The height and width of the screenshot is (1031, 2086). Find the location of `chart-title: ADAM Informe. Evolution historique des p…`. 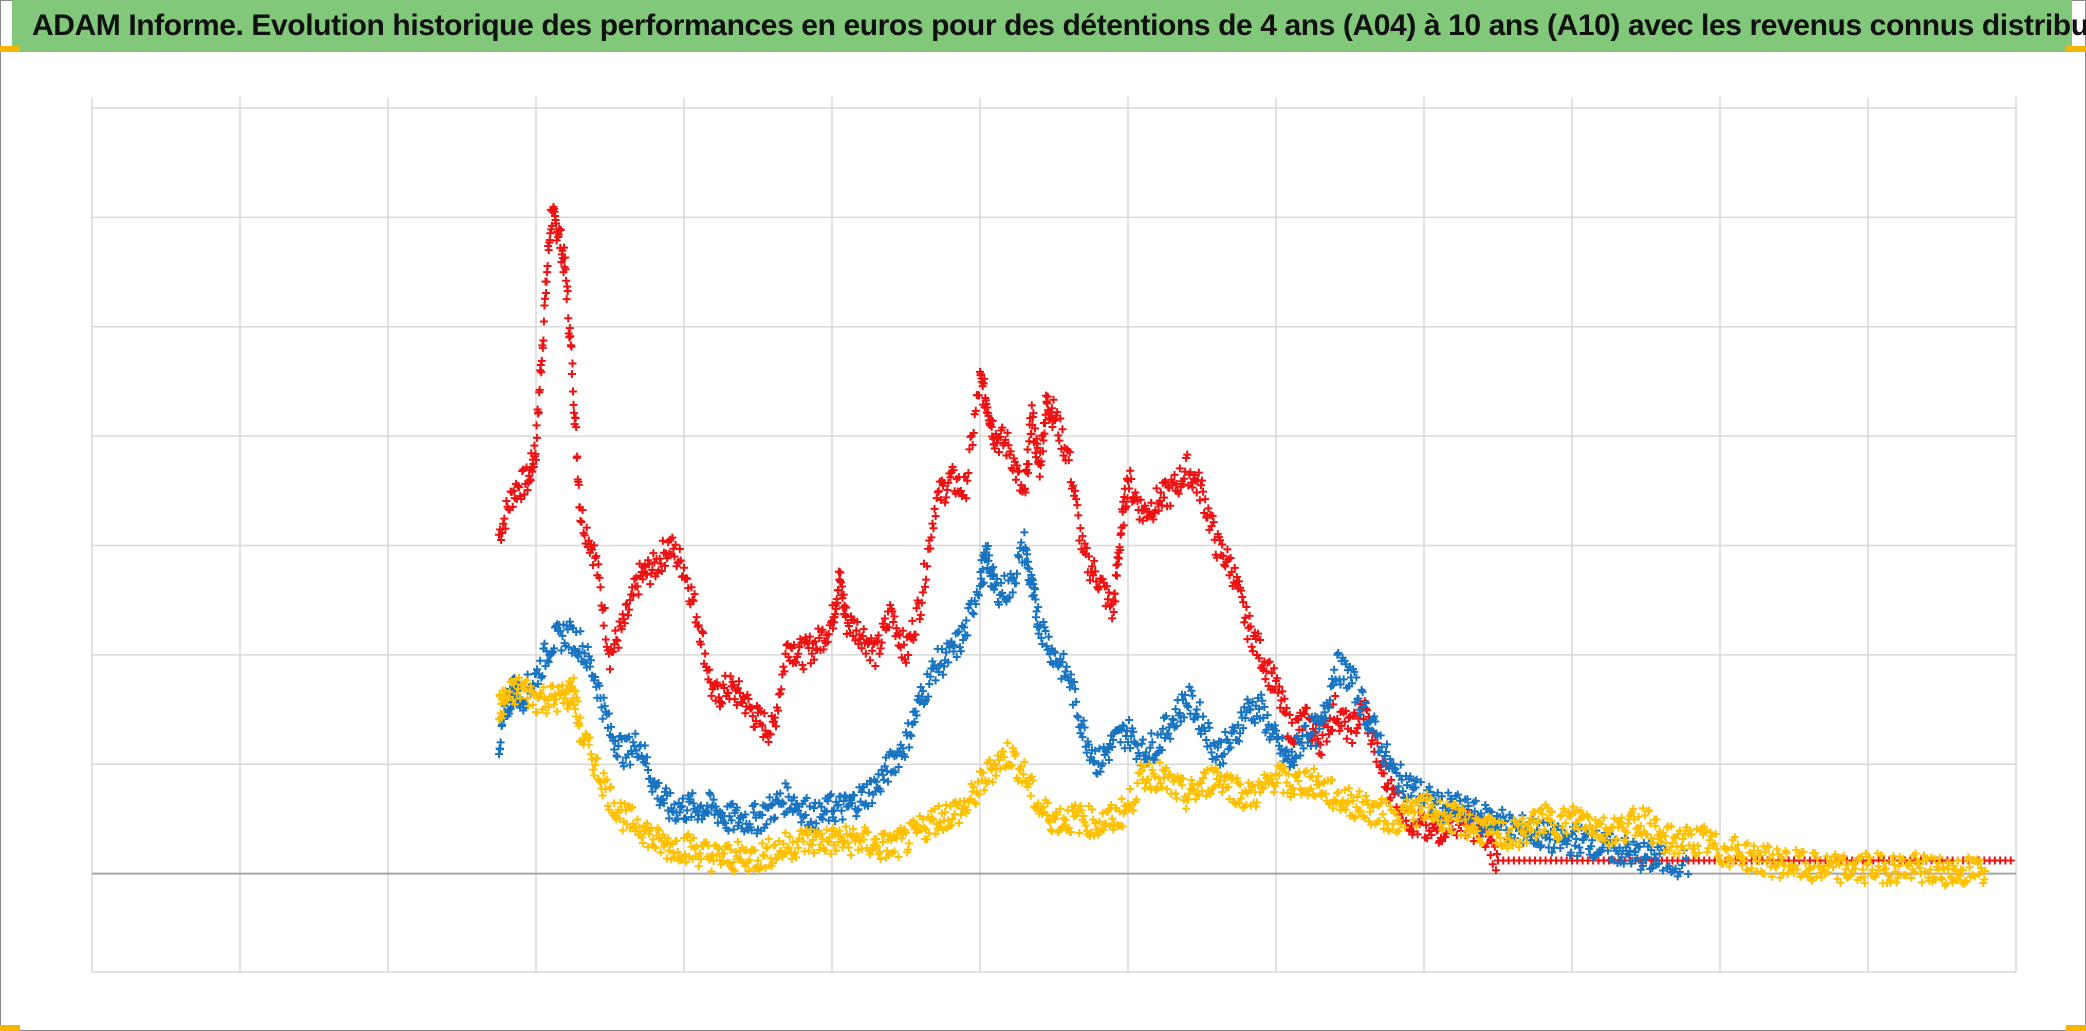

chart-title: ADAM Informe. Evolution historique des p… is located at coordinates (1059, 25).